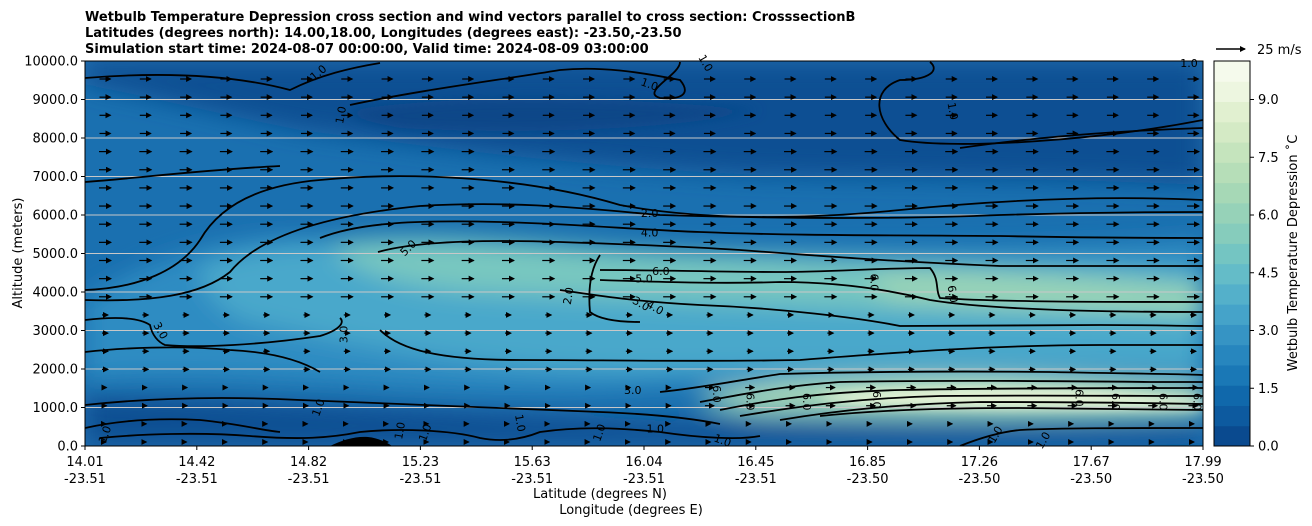  Describe the element at coordinates (1268, 216) in the screenshot. I see `colorbar-tick-label: 6.0` at that location.